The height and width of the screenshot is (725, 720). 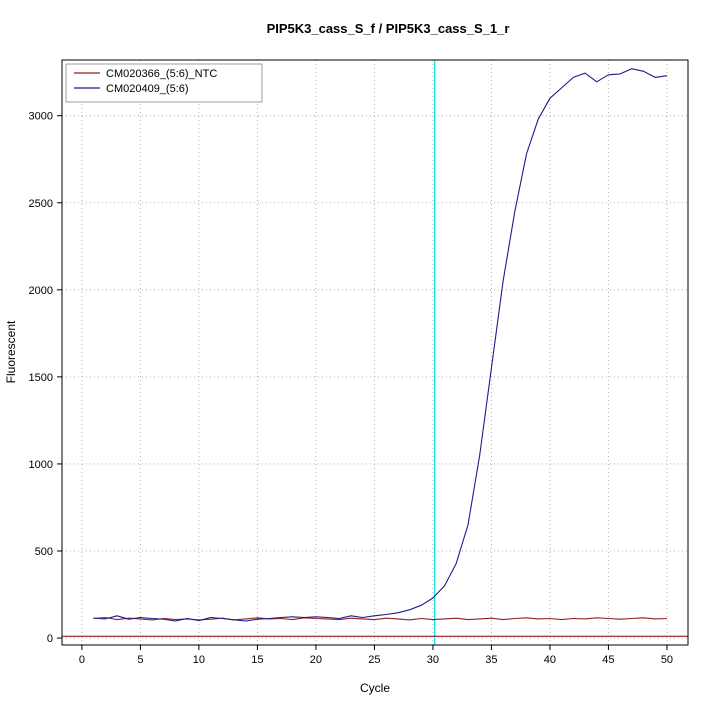 What do you see at coordinates (199, 660) in the screenshot?
I see `x-tick-label: 10` at bounding box center [199, 660].